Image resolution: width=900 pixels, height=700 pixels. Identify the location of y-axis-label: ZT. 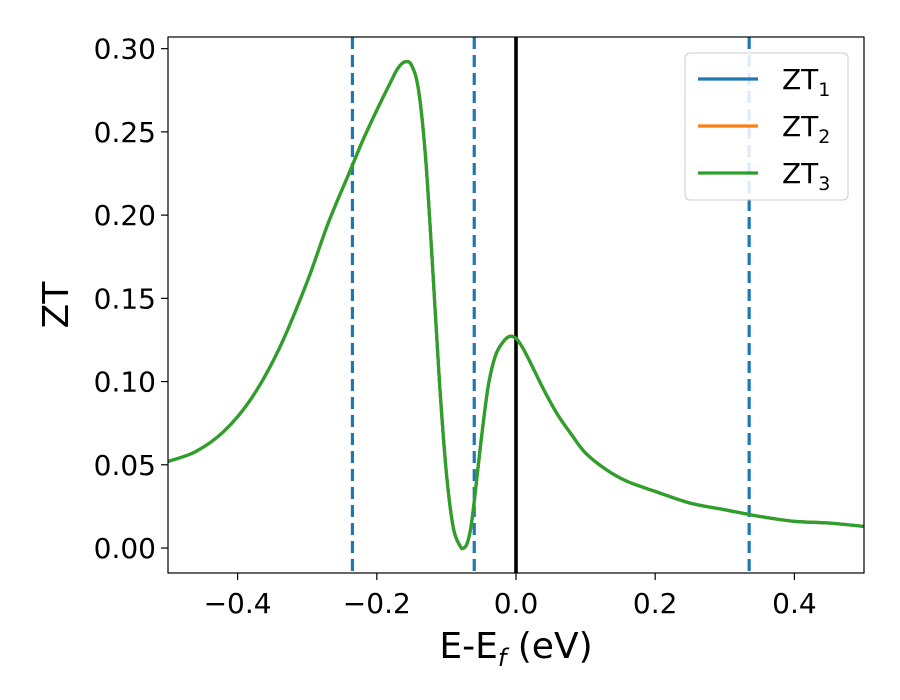
(56, 305).